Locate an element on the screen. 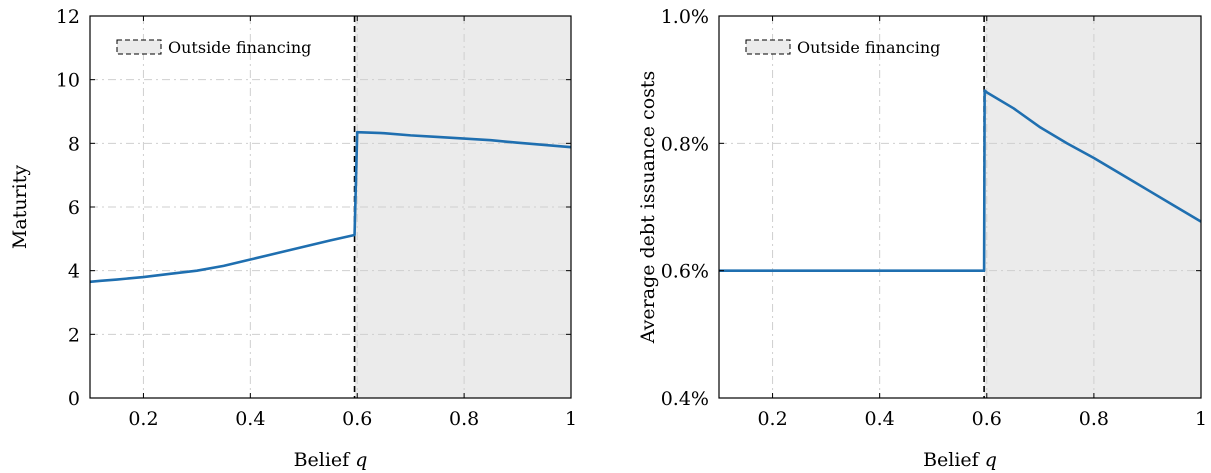  y-axis-label: Average debt issuance costs is located at coordinates (648, 208).